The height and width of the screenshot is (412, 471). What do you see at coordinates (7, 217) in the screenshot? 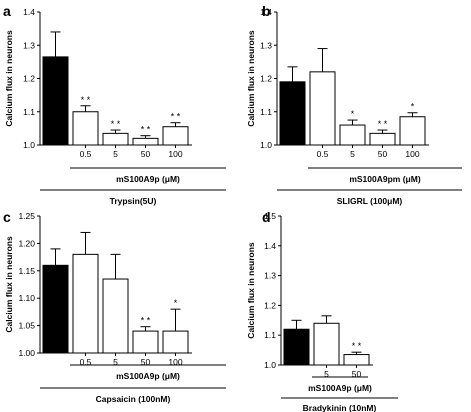
I see `panel-letter: c` at bounding box center [7, 217].